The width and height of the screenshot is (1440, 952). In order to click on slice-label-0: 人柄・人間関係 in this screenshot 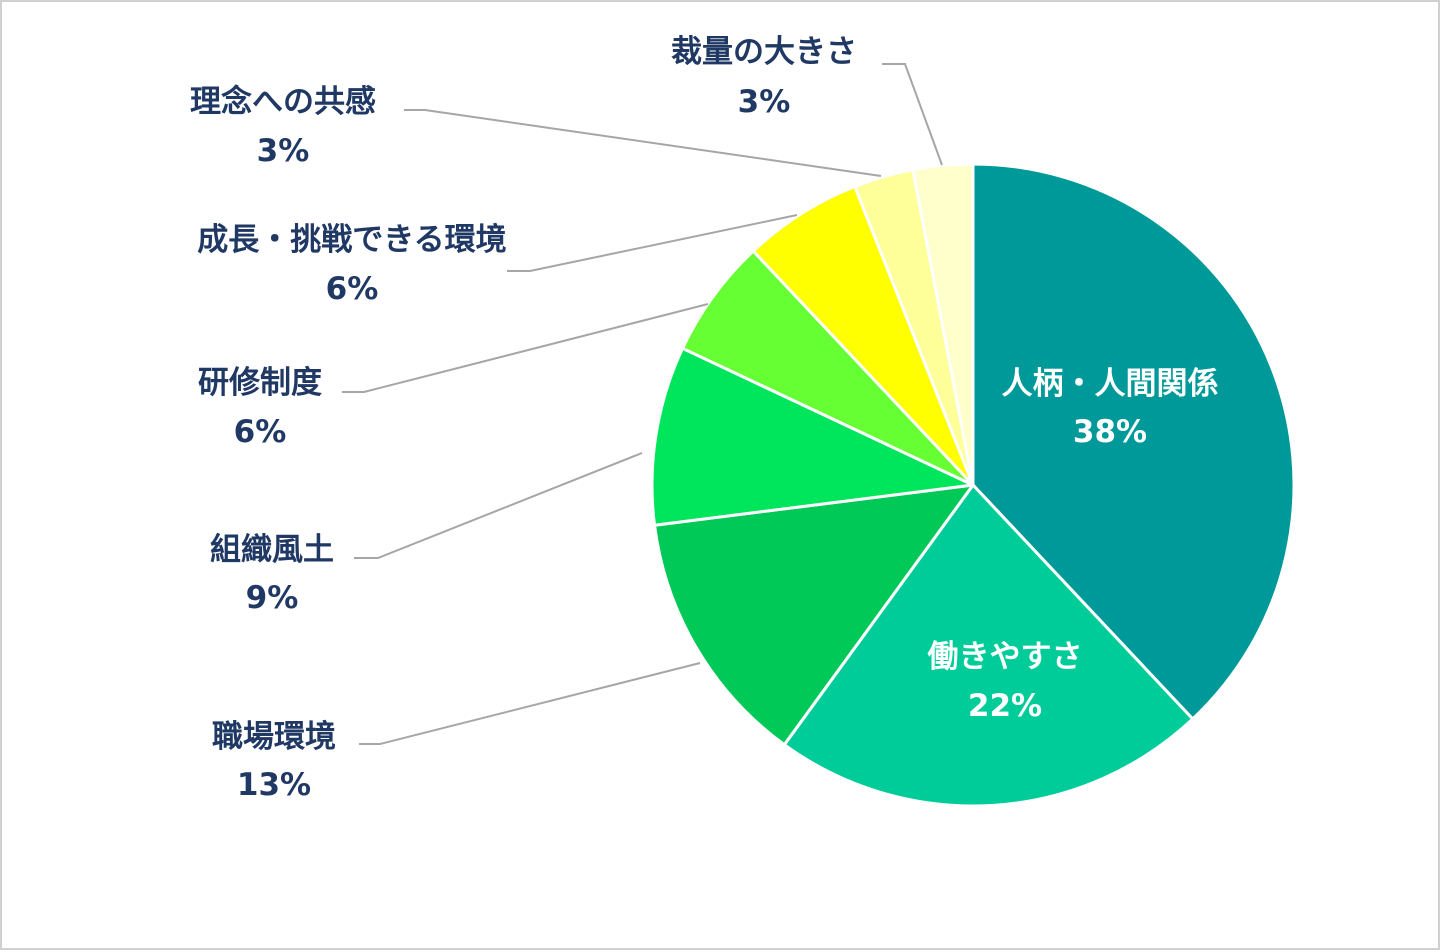, I will do `click(1110, 384)`.